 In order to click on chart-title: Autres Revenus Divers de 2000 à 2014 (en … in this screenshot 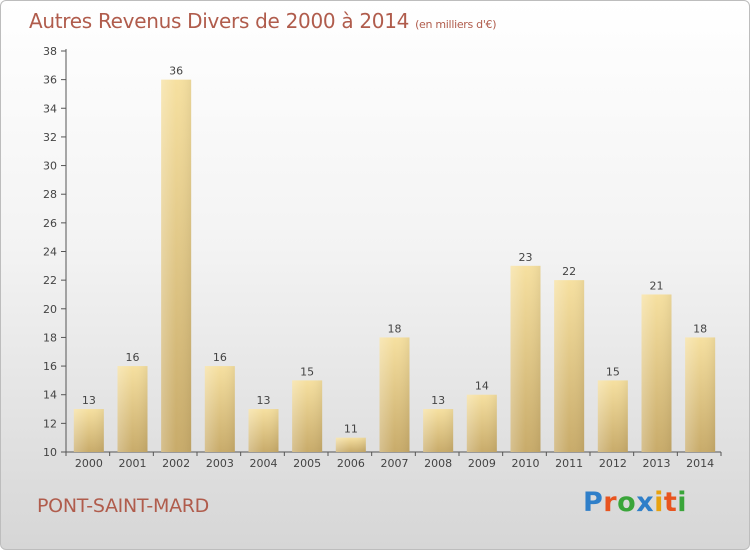, I will do `click(263, 21)`.